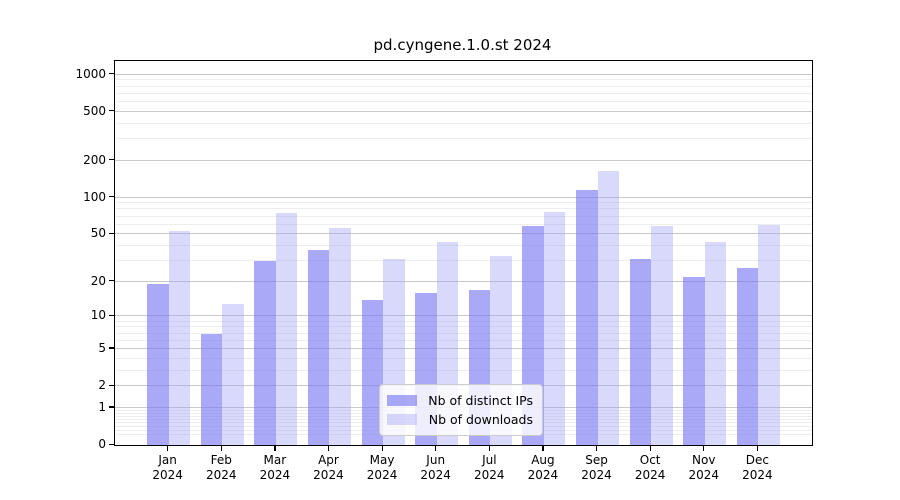  I want to click on y-tick-label: 1, so click(102, 406).